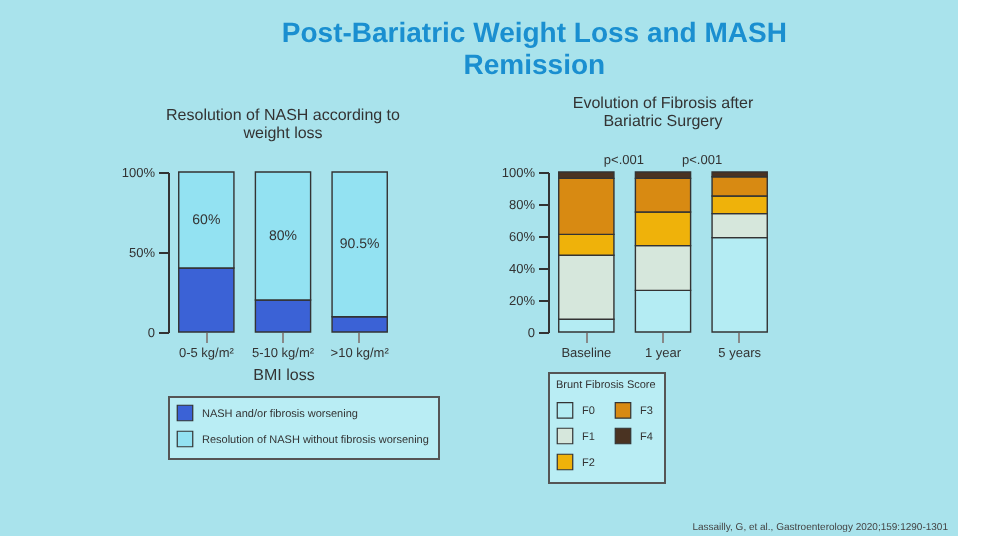 This screenshot has width=1000, height=558. What do you see at coordinates (534, 48) in the screenshot?
I see `text: Post-Bariatric Weight Loss and MASH Remission` at bounding box center [534, 48].